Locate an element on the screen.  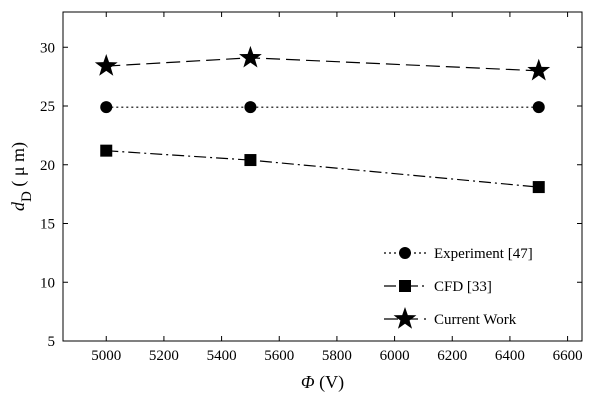
y-axis-symbol: d is located at coordinates (18, 206).